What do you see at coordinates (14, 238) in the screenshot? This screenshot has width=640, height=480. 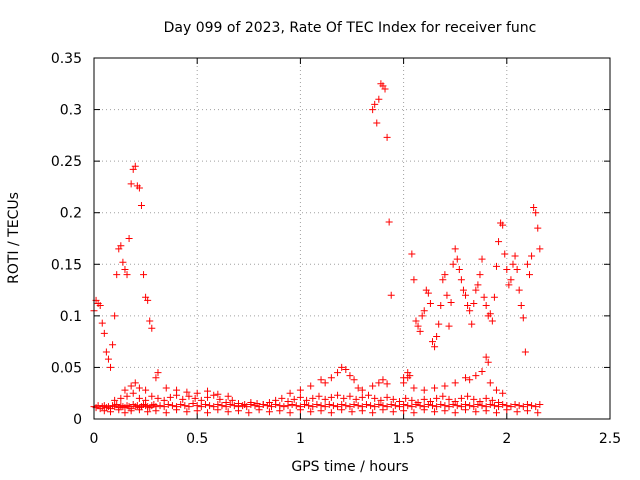 I see `y-axis-label: ROTI / TECUs` at bounding box center [14, 238].